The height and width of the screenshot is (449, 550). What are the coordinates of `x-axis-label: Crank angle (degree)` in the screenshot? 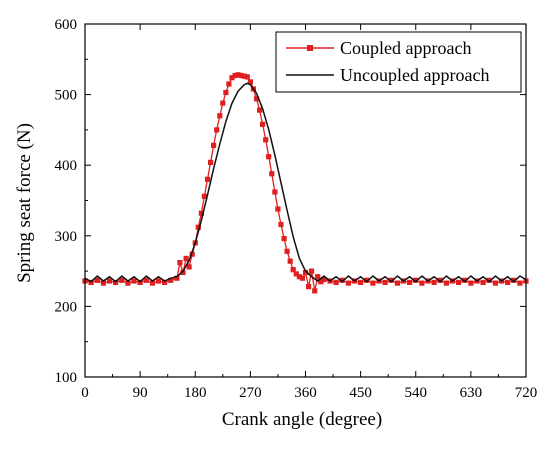 It's located at (302, 419).